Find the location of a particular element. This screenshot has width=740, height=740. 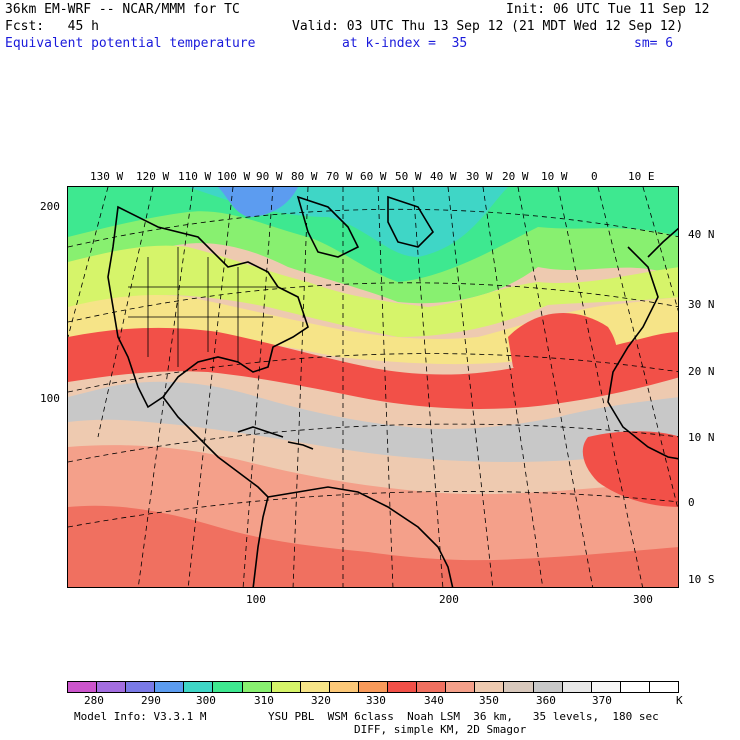

grid-y-tick: 100 is located at coordinates (50, 398).